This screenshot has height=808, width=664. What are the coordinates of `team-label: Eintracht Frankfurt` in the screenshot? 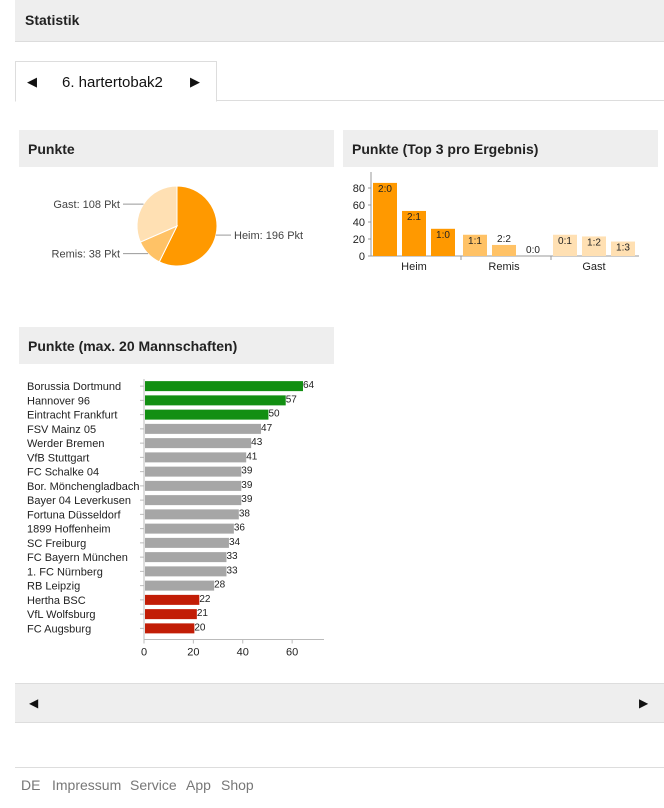 It's located at (72, 416).